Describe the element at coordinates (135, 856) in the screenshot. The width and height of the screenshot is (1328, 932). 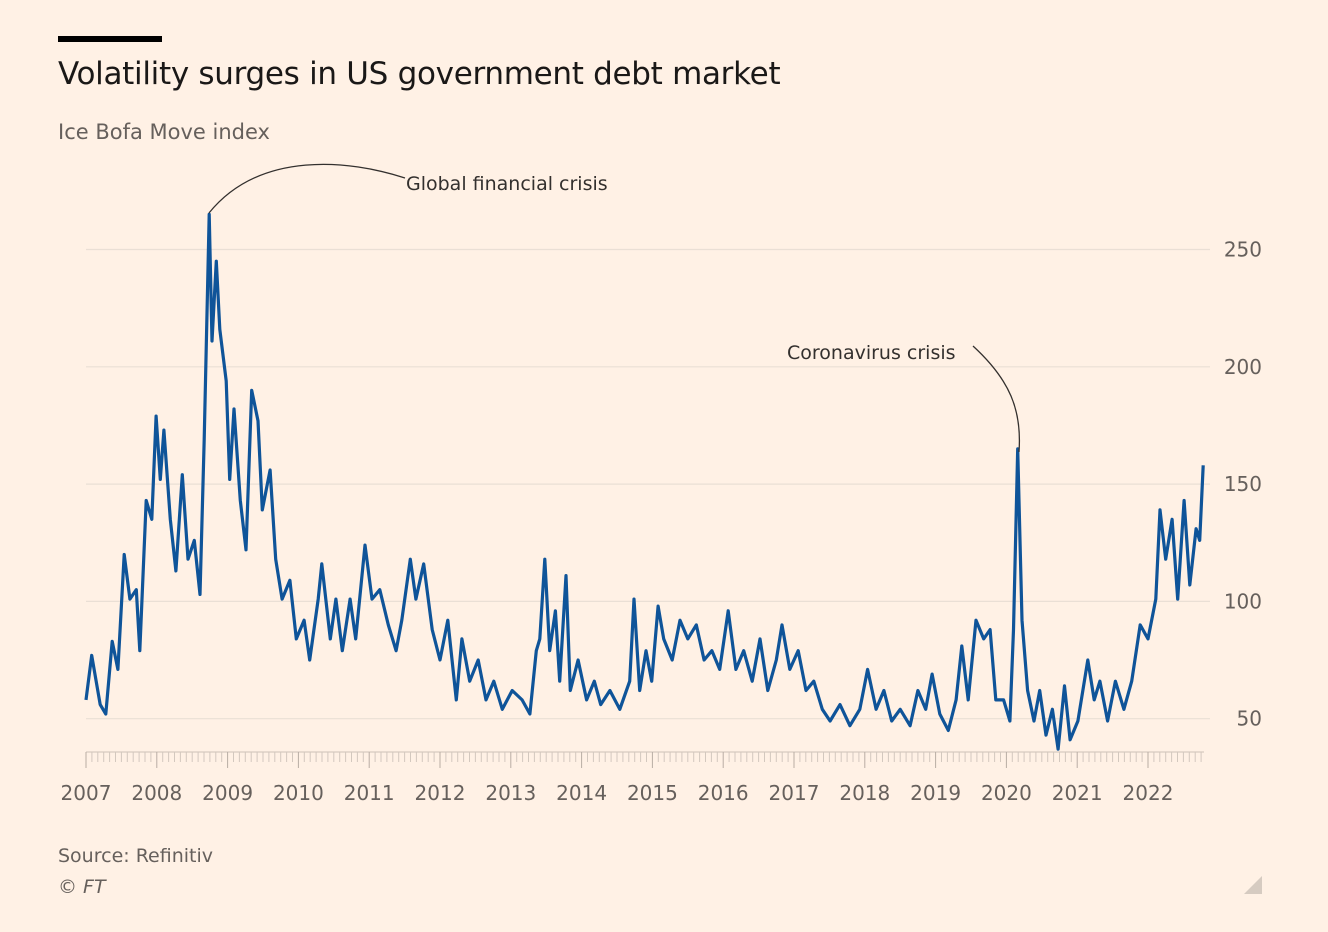
I see `source-note: Source: Refinitiv` at that location.